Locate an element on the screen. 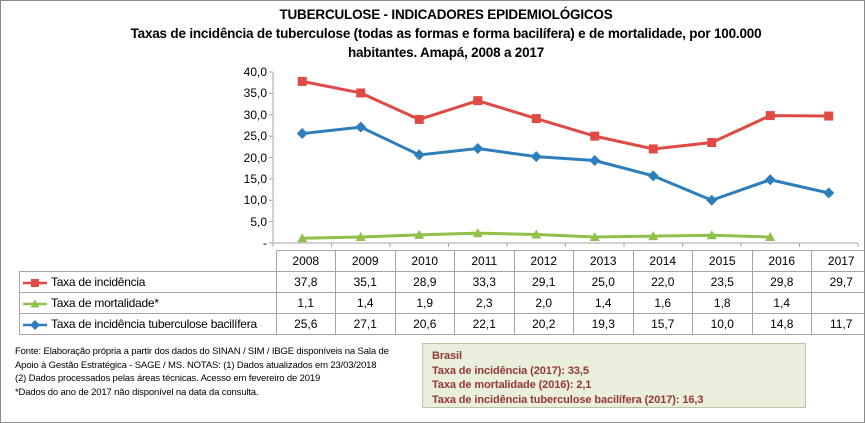 This screenshot has height=423, width=865. y-tick-label: 10,0 is located at coordinates (255, 200).